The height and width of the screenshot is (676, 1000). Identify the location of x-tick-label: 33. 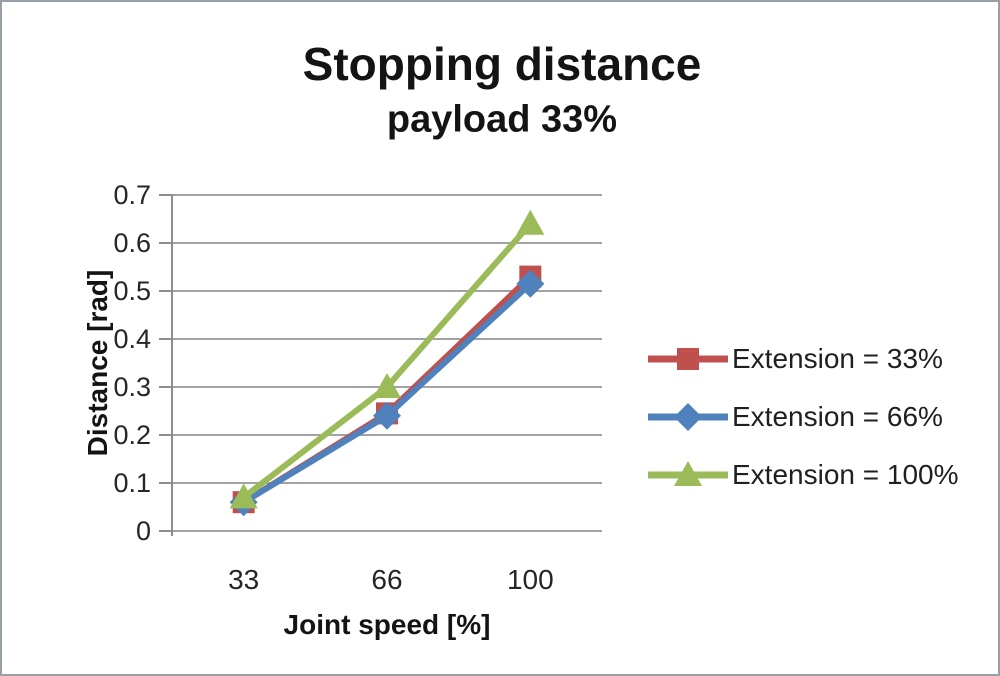
(243, 579).